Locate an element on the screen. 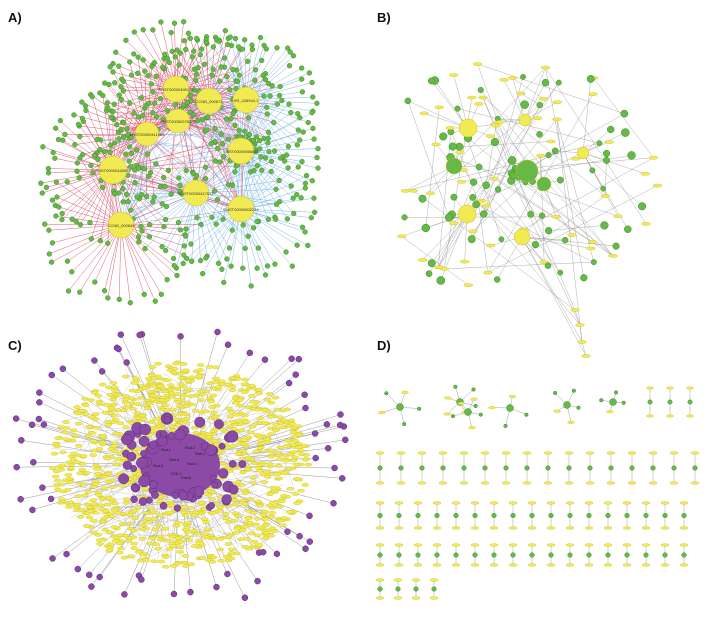 The width and height of the screenshot is (721, 632). hub-label: ENST00000566866 is located at coordinates (241, 151).